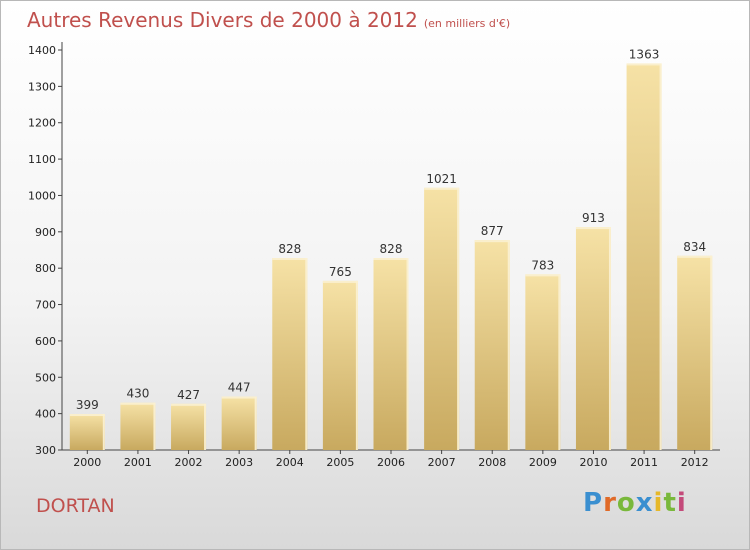 Image resolution: width=750 pixels, height=550 pixels. I want to click on y-tick-label: 1300, so click(42, 86).